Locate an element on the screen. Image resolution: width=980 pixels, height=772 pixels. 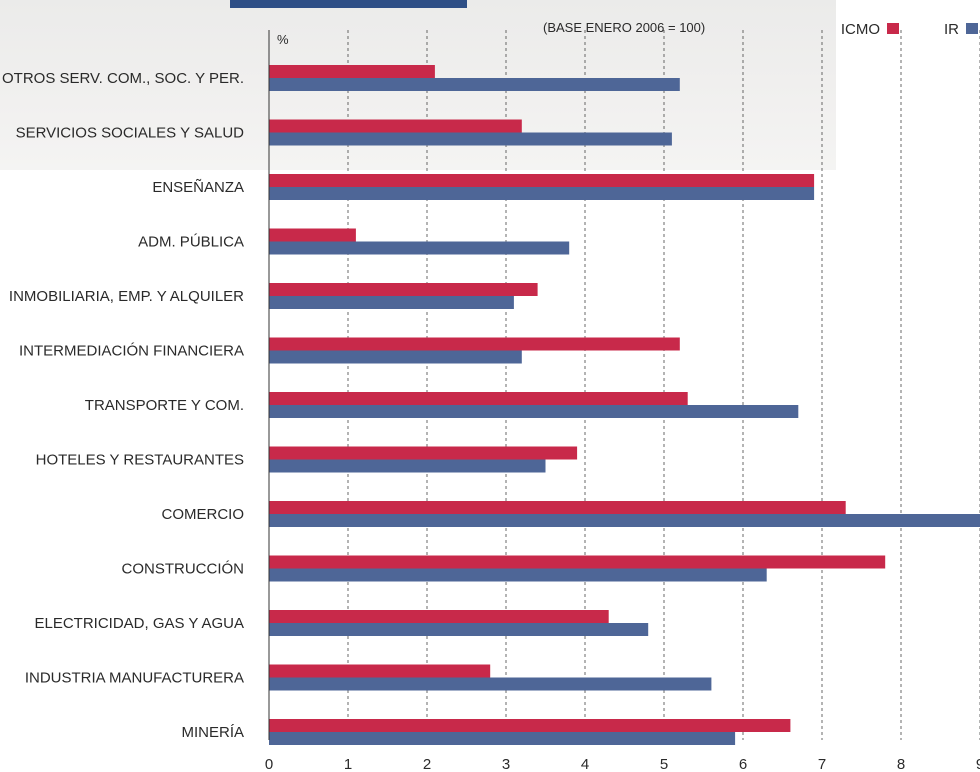
bar-icmo-otros-serv-com-soc-y-per is located at coordinates (352, 71).